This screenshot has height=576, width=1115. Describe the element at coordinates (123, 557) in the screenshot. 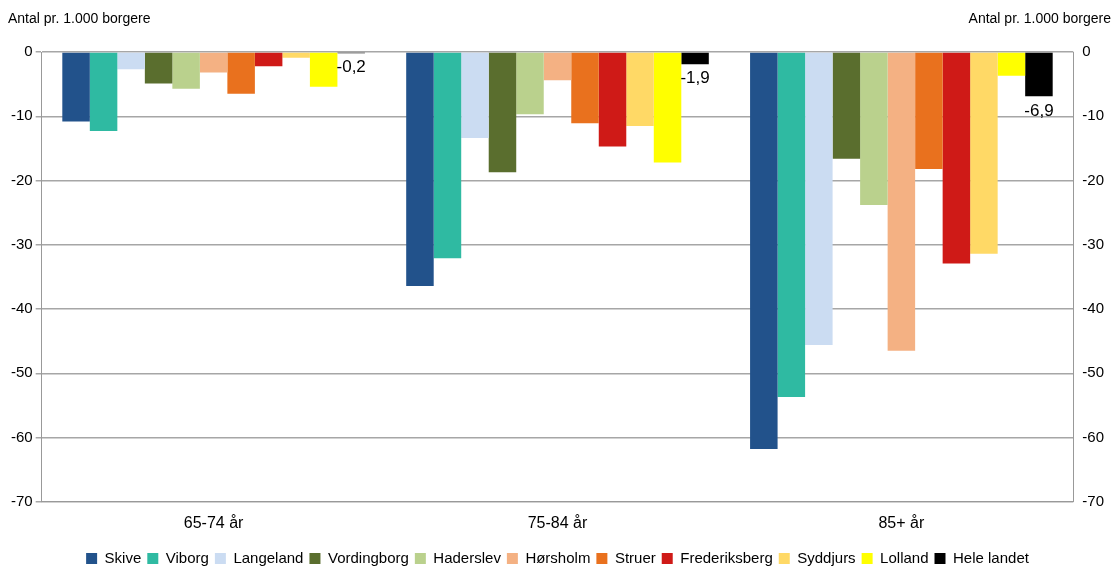

I see `legend-label: Skive` at that location.